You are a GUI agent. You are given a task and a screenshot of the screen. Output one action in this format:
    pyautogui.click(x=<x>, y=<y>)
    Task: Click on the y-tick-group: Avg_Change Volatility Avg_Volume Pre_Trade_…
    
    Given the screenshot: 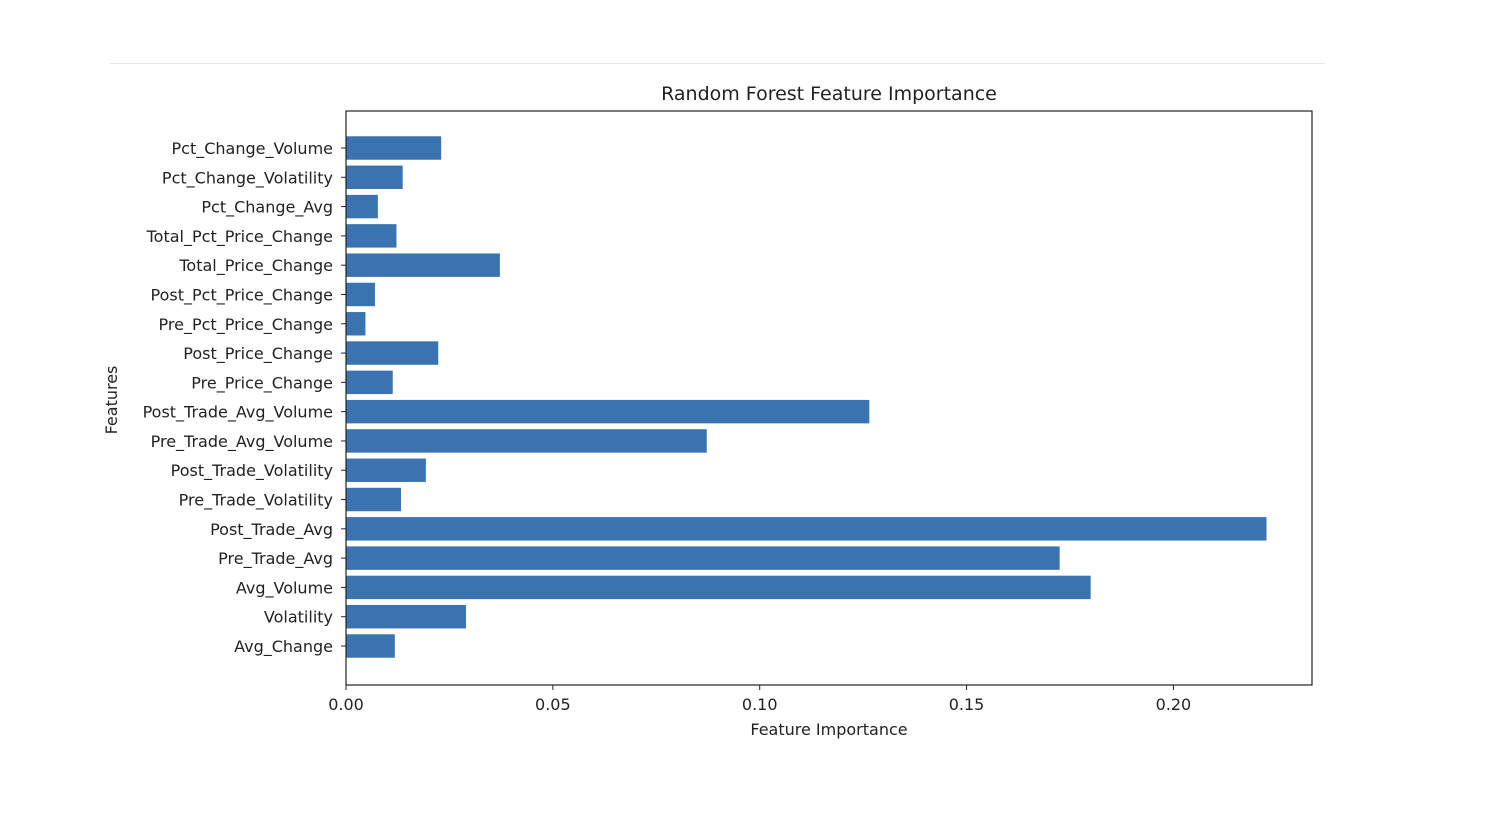 What is the action you would take?
    pyautogui.click(x=244, y=398)
    